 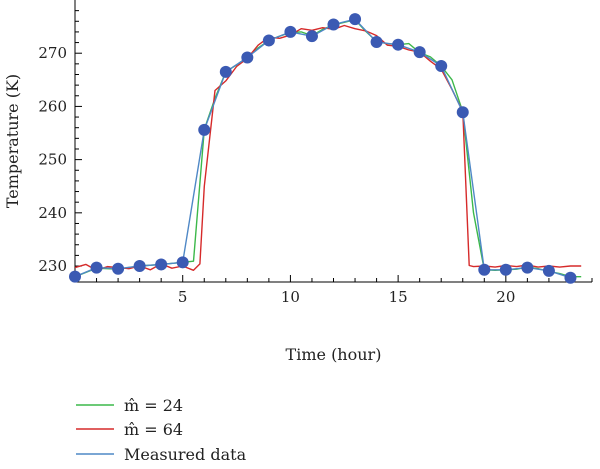 What do you see at coordinates (12, 141) in the screenshot?
I see `y-axis-label: Temperature (K)` at bounding box center [12, 141].